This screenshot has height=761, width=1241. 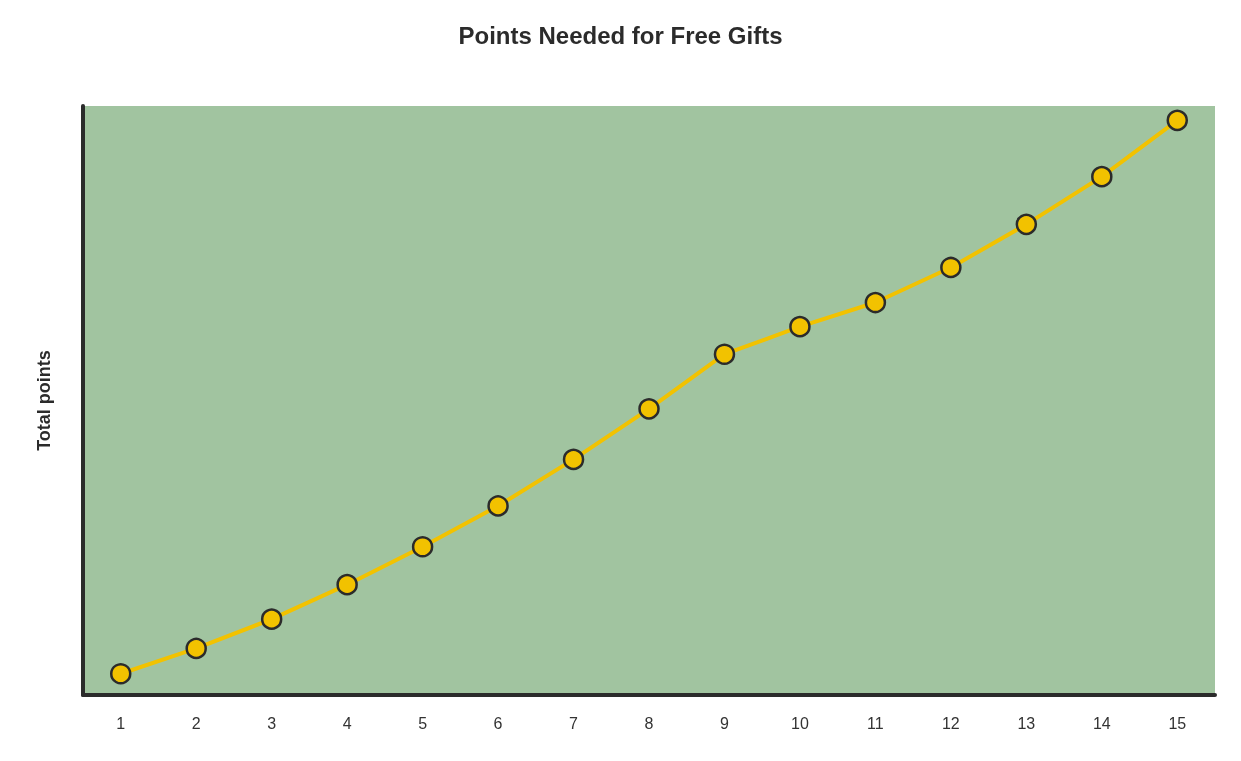 I want to click on x-tick-label: 7, so click(x=574, y=723).